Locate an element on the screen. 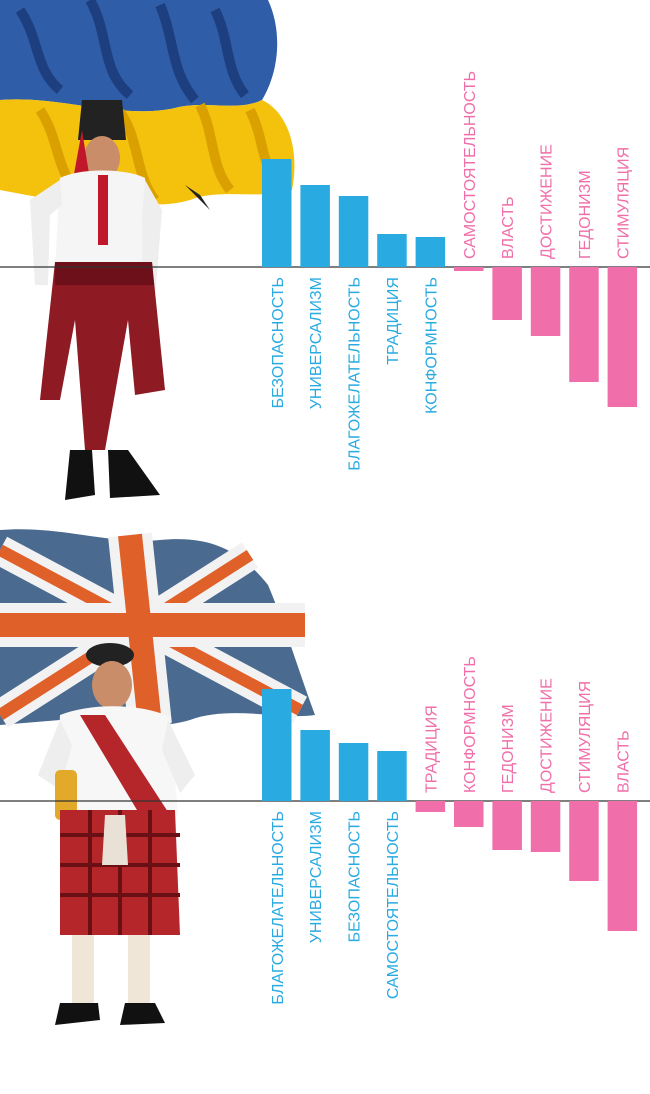  bar-label-top-3: ТРАДИЦИЯ is located at coordinates (393, 321).